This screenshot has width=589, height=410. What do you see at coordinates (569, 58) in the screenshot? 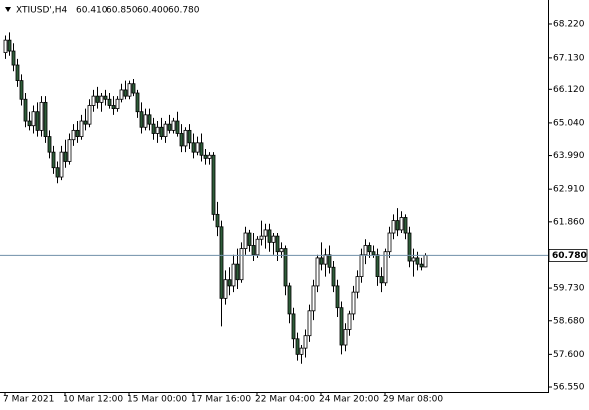
I see `y-tick-label: 67.130` at bounding box center [569, 58].